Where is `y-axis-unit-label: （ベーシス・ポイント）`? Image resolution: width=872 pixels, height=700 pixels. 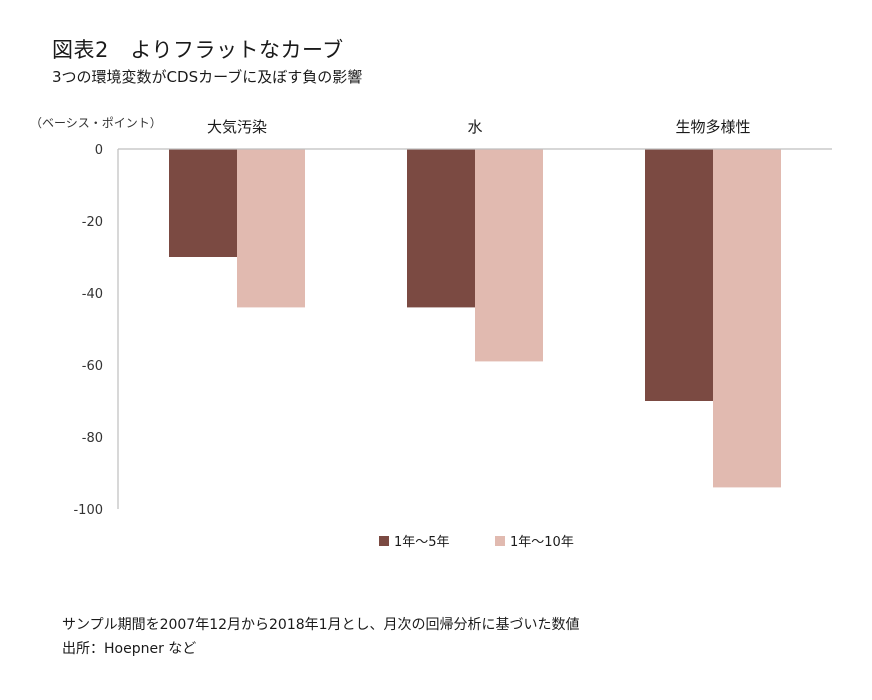 y-axis-unit-label: （ベーシス・ポイント） is located at coordinates (96, 123).